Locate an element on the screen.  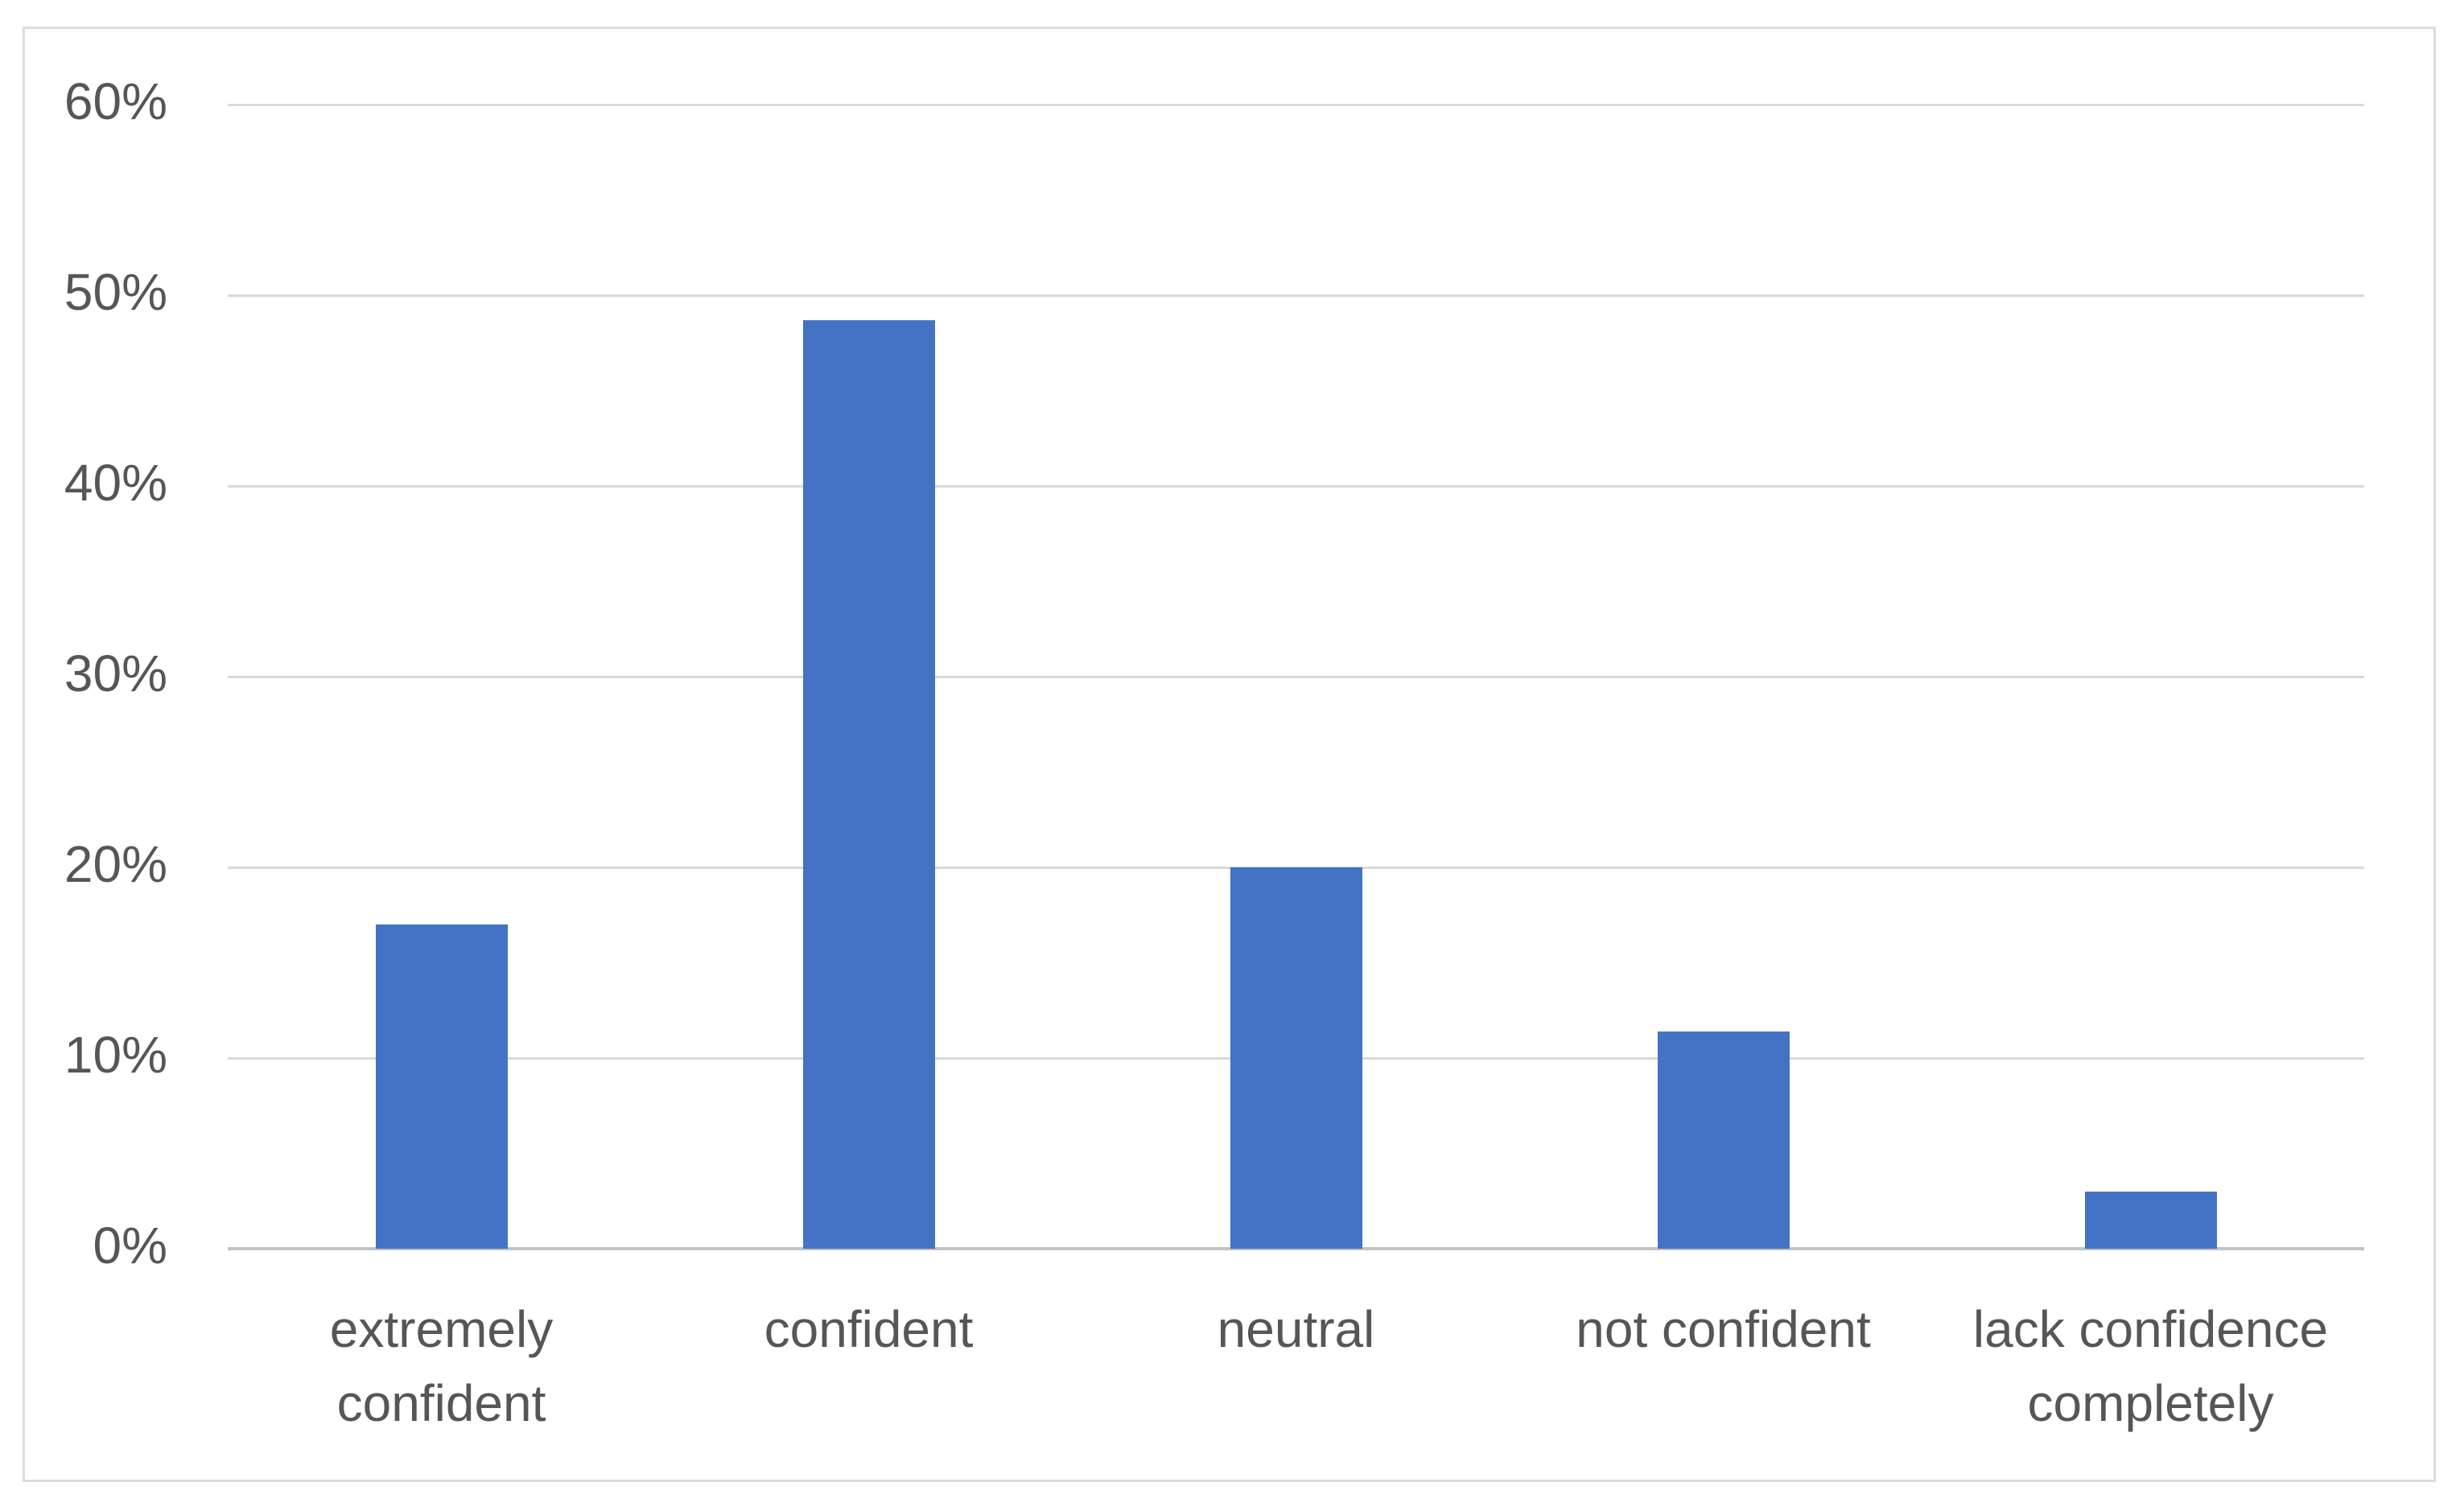
x-axis-category-label: lack confidence completely is located at coordinates (2150, 1366).